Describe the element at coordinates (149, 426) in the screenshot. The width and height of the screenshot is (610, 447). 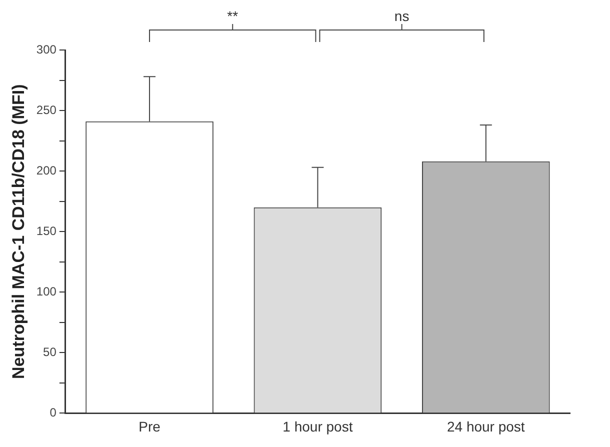
I see `x-tick-label: Pre` at that location.